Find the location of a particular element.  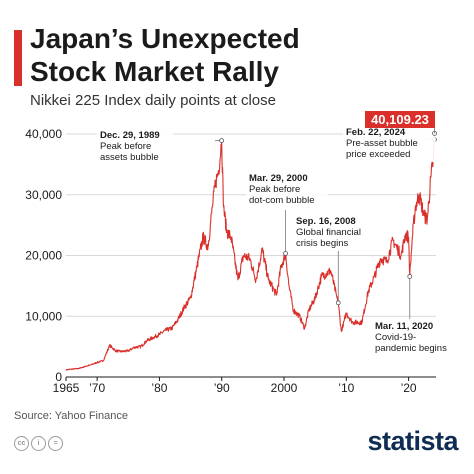

chart-title-line-1: Japan’s Unexpected is located at coordinates (165, 38).